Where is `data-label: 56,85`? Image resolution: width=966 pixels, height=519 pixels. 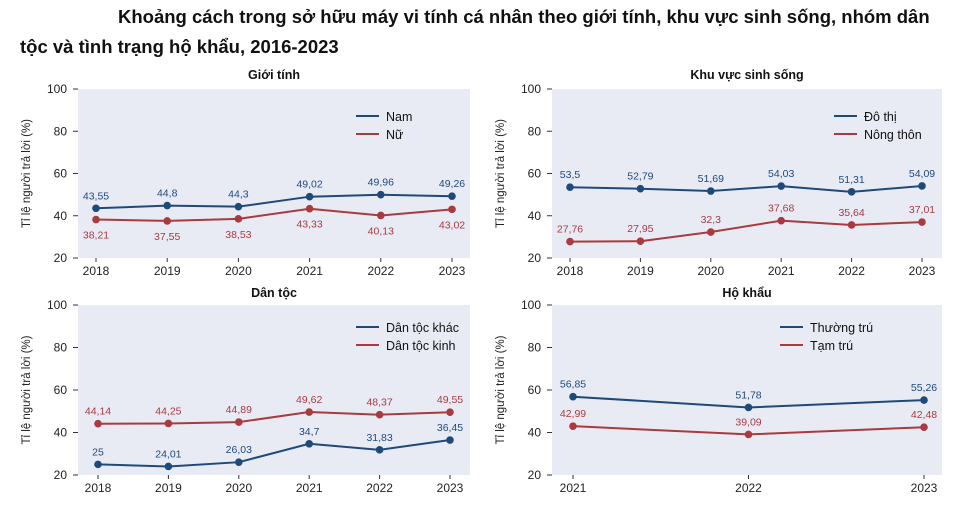
data-label: 56,85 is located at coordinates (573, 385).